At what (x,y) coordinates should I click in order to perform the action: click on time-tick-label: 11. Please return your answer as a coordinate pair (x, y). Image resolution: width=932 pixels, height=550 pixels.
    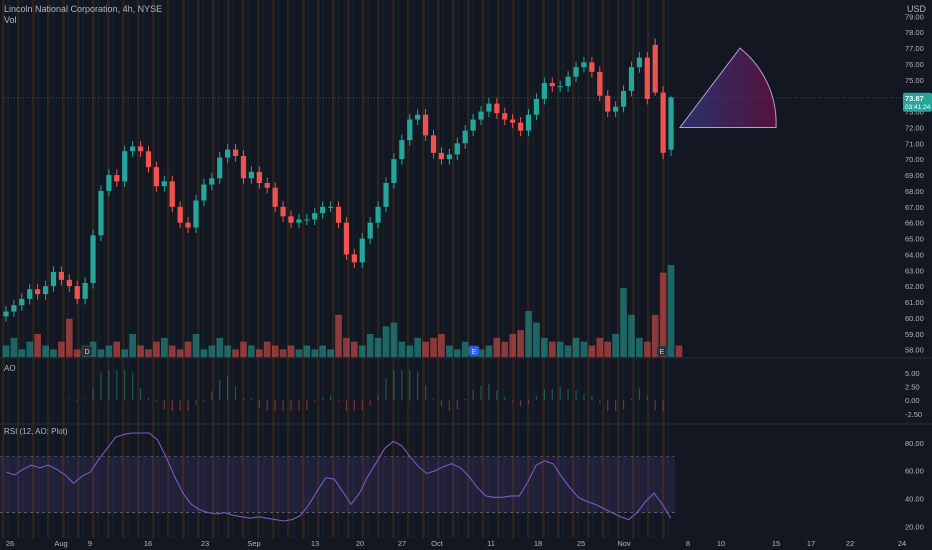
    Looking at the image, I should click on (491, 543).